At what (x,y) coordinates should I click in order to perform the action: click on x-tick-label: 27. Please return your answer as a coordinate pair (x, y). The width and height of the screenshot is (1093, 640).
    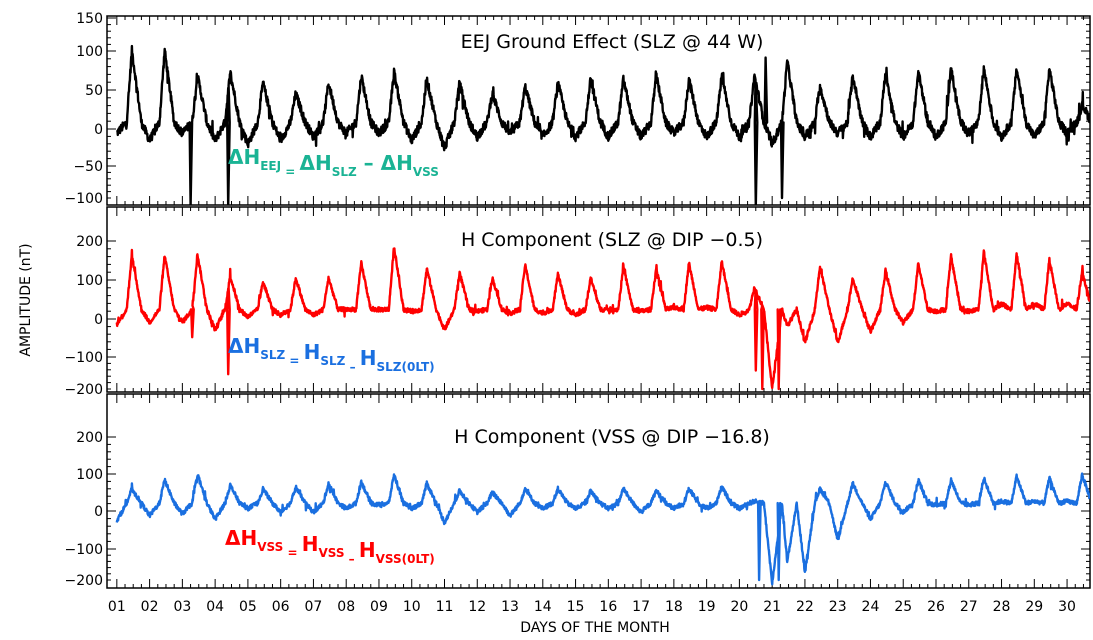
    Looking at the image, I should click on (969, 607).